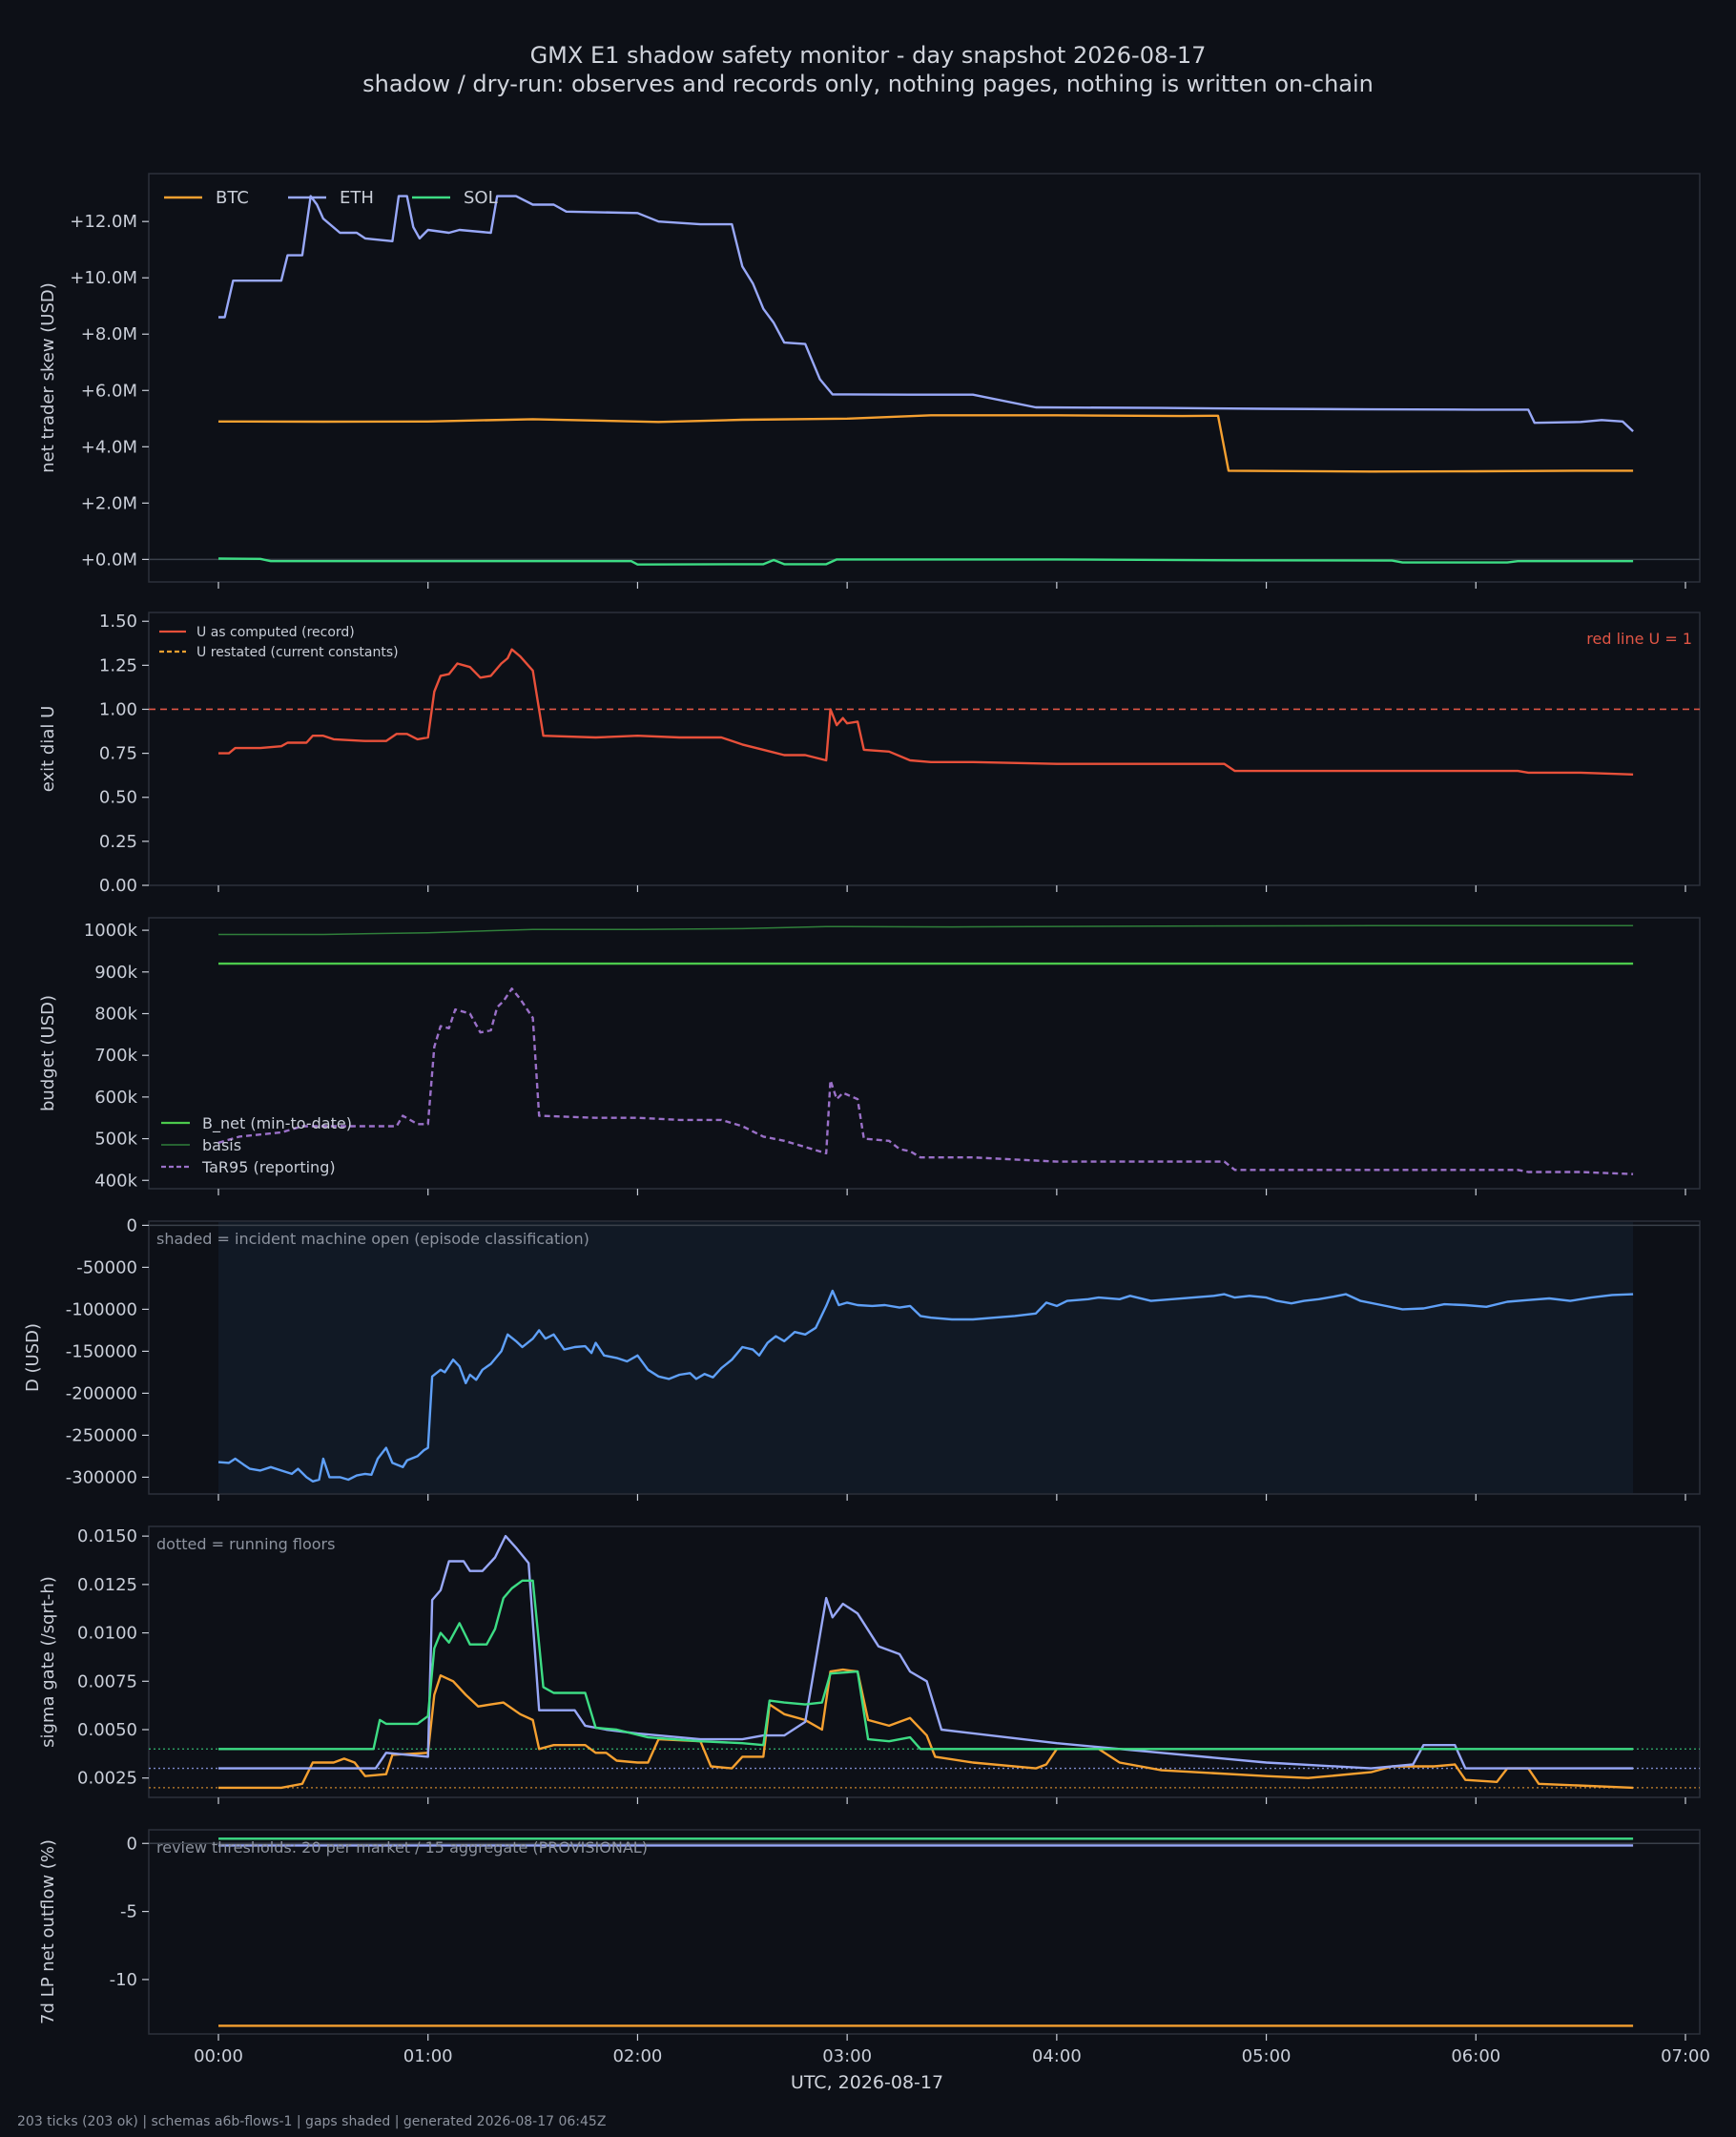 The height and width of the screenshot is (2137, 1736). What do you see at coordinates (115, 1098) in the screenshot?
I see `y-tick-label: 600k` at bounding box center [115, 1098].